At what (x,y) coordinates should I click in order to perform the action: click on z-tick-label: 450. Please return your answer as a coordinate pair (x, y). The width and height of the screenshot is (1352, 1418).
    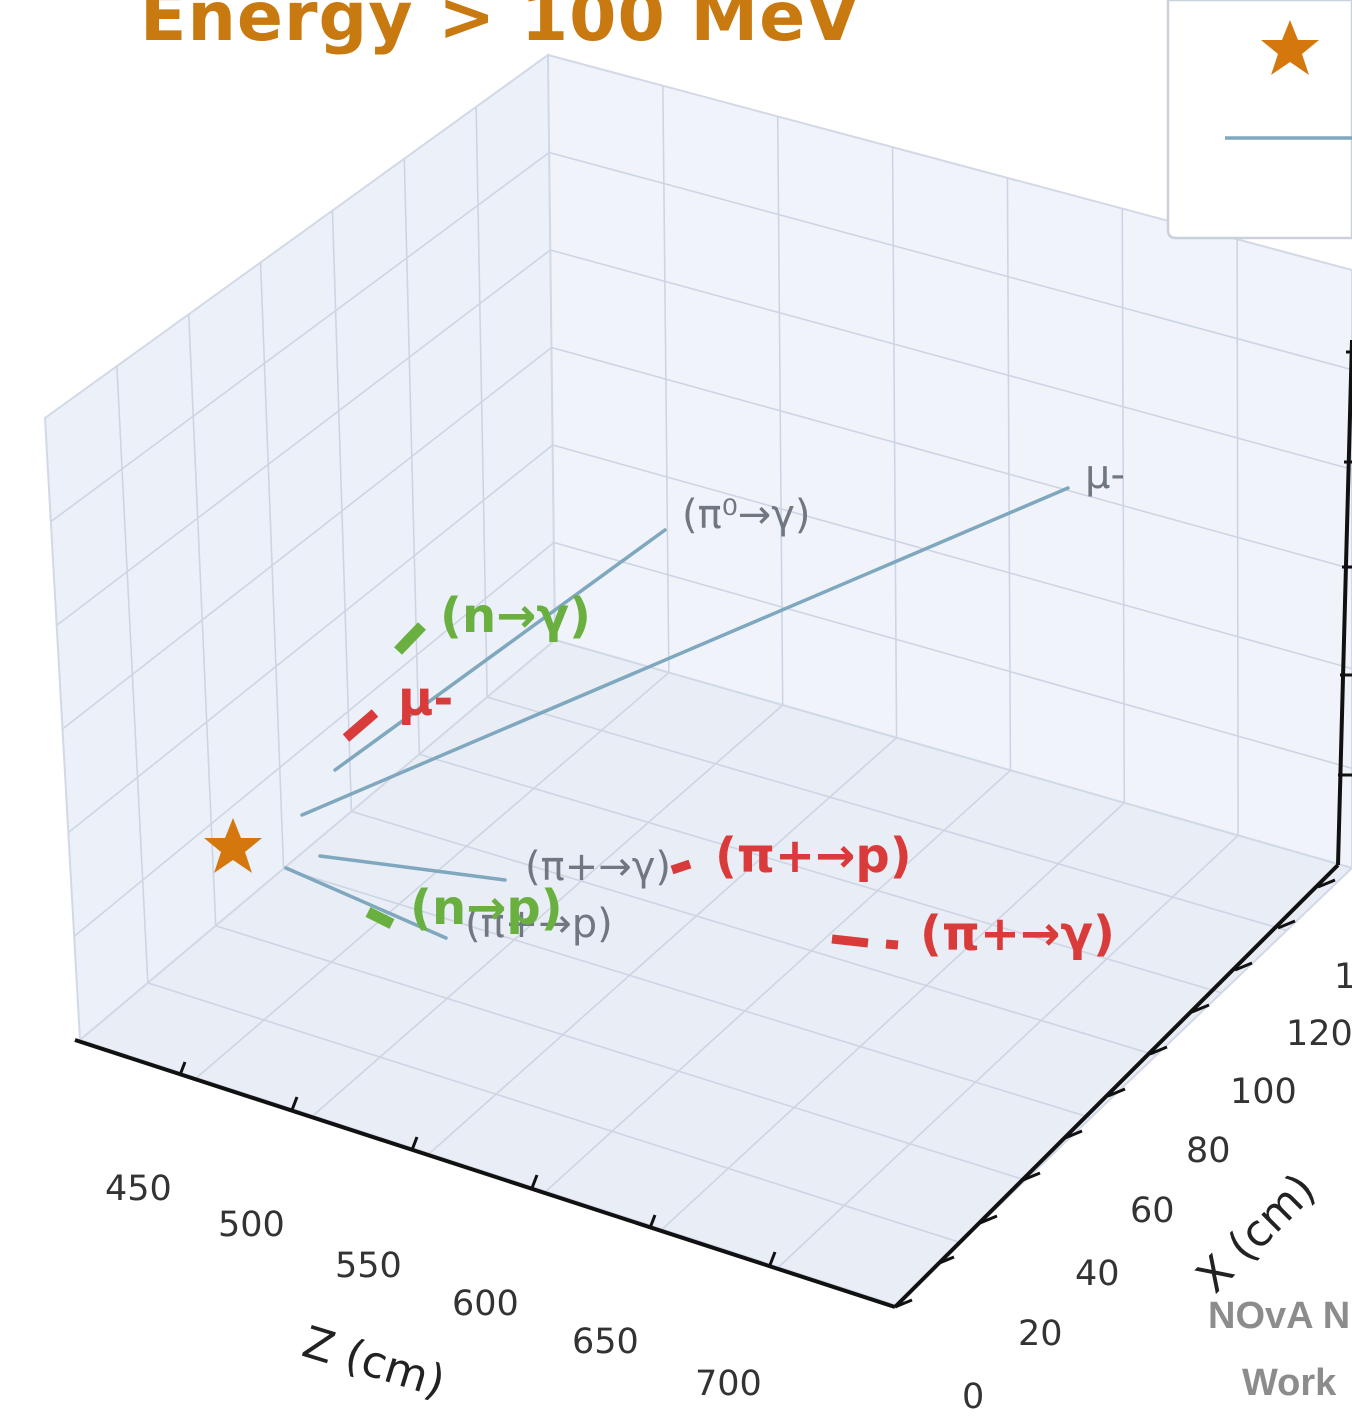
    Looking at the image, I should click on (138, 1189).